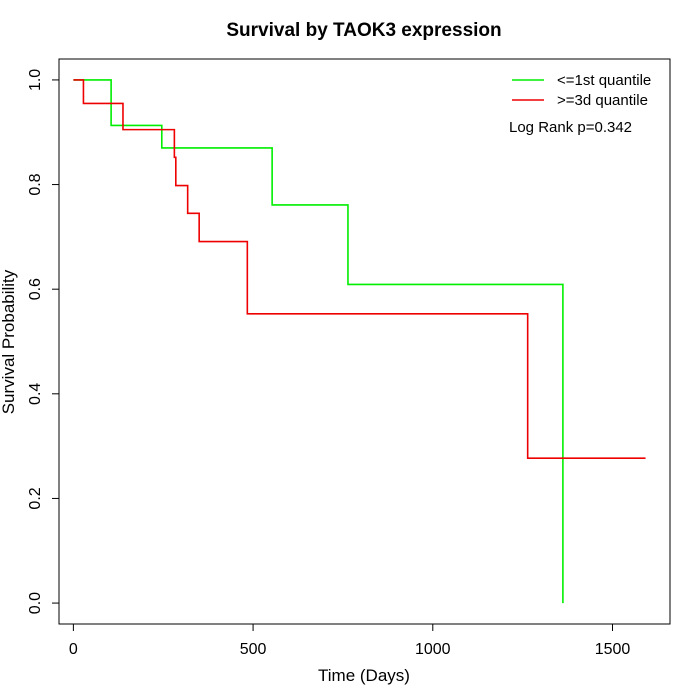 The height and width of the screenshot is (700, 700). What do you see at coordinates (35, 80) in the screenshot?
I see `y-tick-label: 1.0` at bounding box center [35, 80].